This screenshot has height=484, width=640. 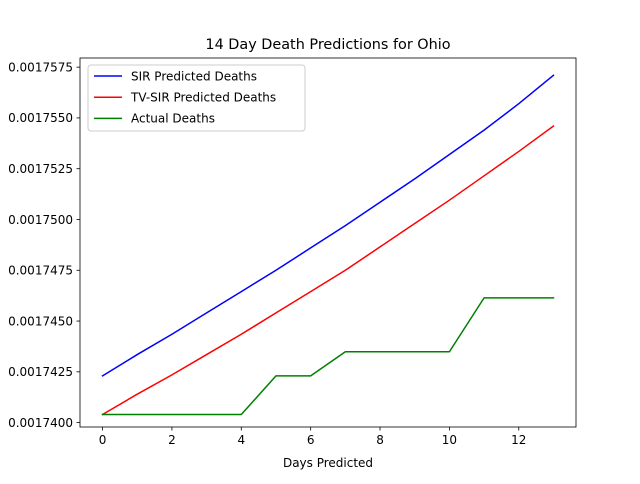 What do you see at coordinates (380, 440) in the screenshot?
I see `x-tick-label: 8` at bounding box center [380, 440].